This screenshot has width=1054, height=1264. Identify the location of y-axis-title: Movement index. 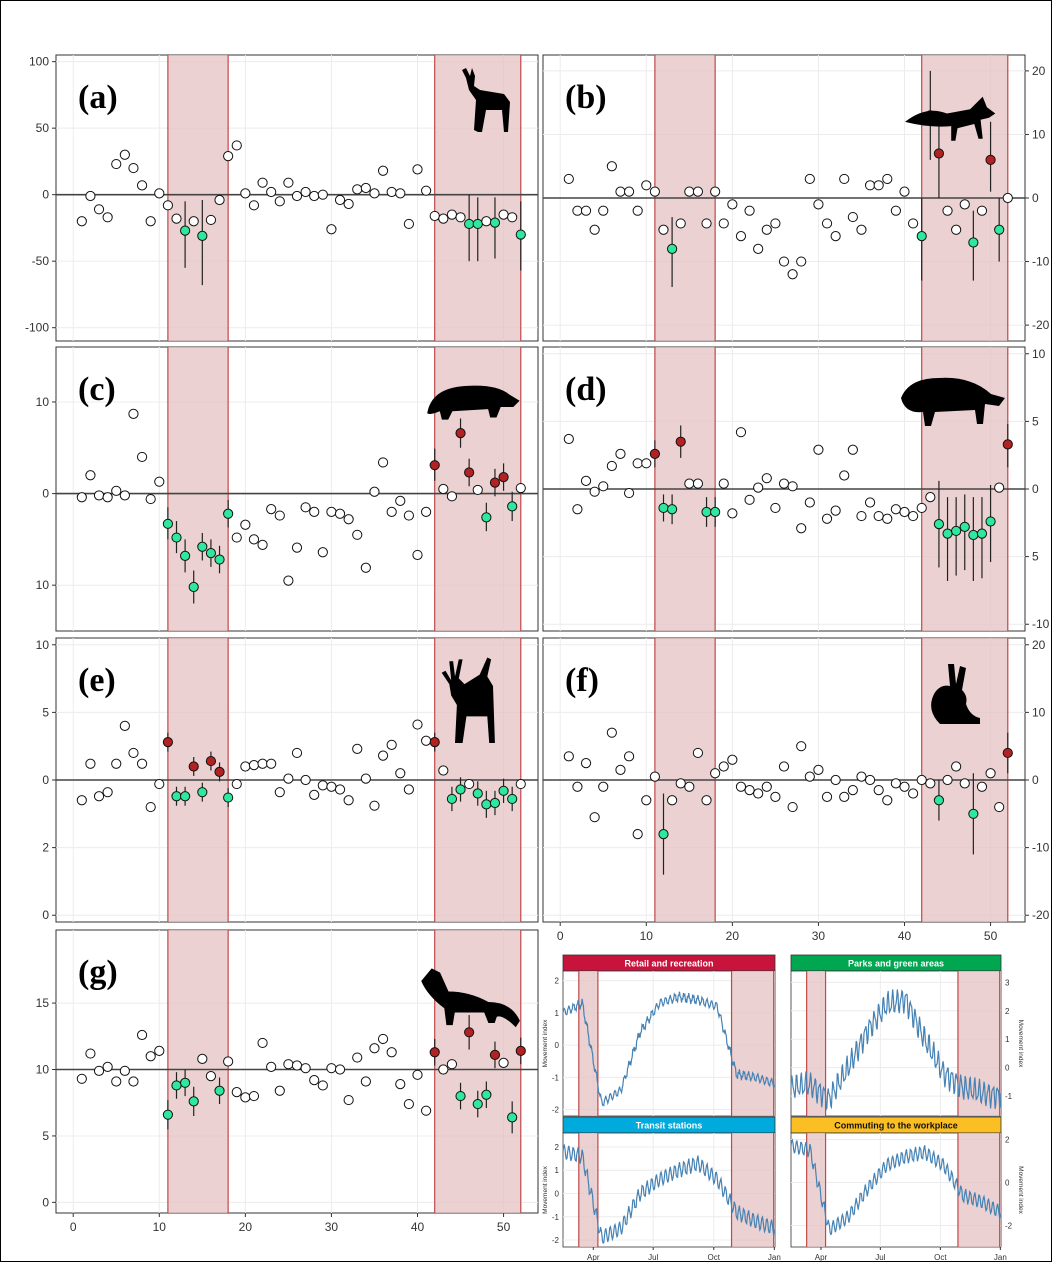
(1020, 1190).